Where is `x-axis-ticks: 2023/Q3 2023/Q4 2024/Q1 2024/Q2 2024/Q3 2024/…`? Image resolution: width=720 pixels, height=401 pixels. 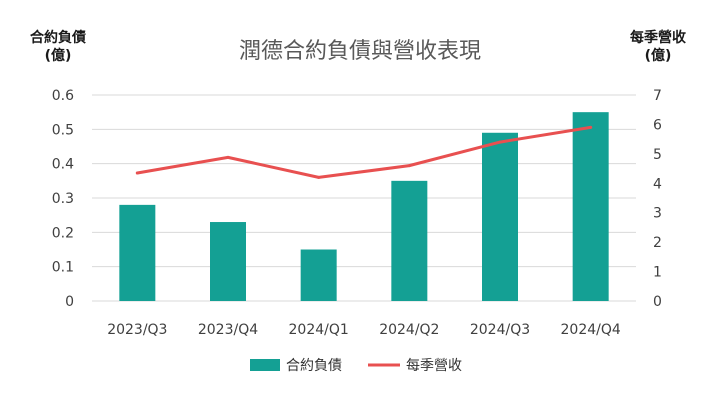
x-axis-ticks: 2023/Q3 2023/Q4 2024/Q1 2024/Q2 2024/Q3 2024/… is located at coordinates (364, 330).